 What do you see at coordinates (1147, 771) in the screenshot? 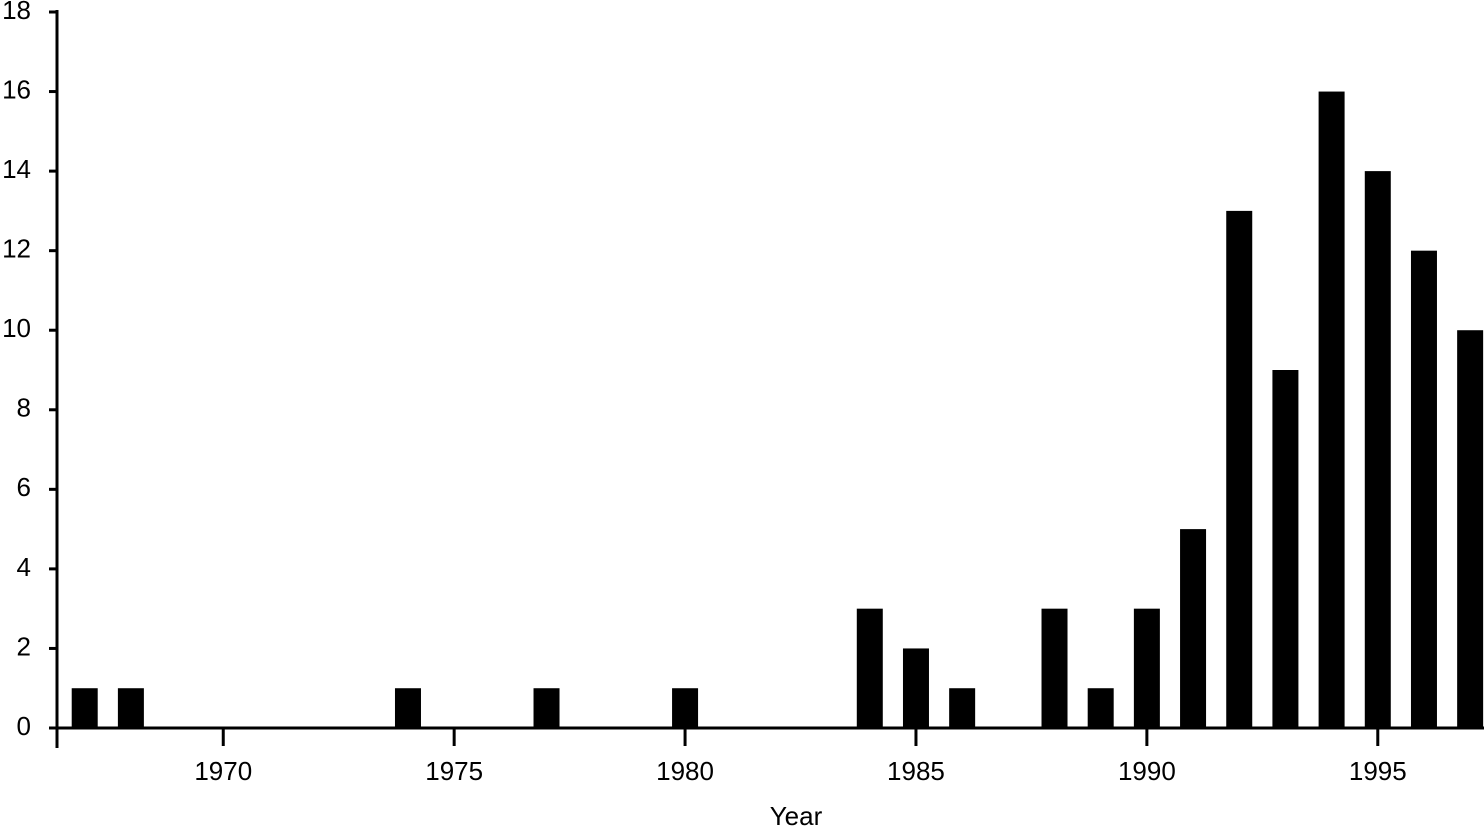
I see `x-tick-label: 1990` at bounding box center [1147, 771].